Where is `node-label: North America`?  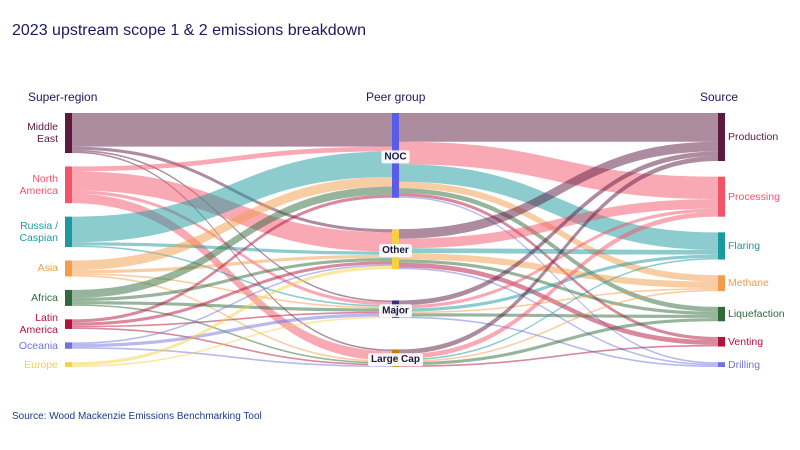 node-label: North America is located at coordinates (38, 184).